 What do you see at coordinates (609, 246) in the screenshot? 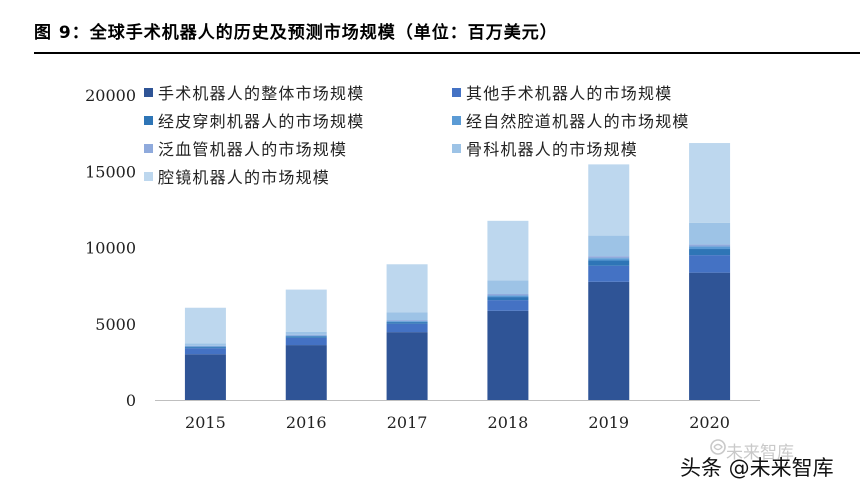
I see `bar-segment-2019-s5` at bounding box center [609, 246].